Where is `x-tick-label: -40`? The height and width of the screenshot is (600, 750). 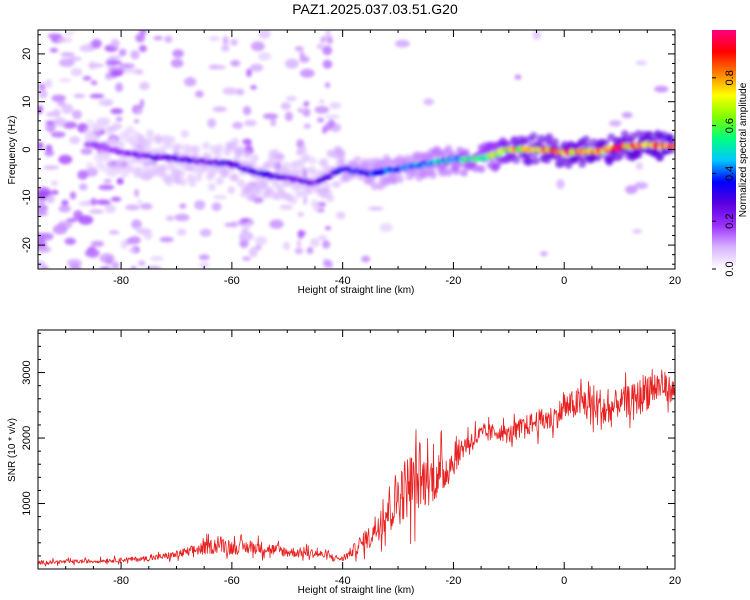
x-tick-label: -40 is located at coordinates (343, 581).